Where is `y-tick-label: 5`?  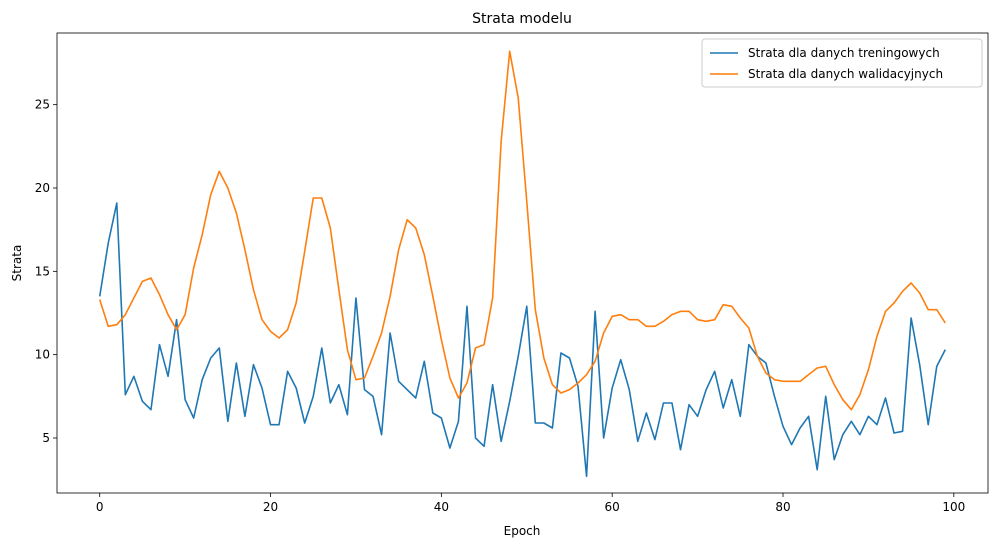
y-tick-label: 5 is located at coordinates (46, 438).